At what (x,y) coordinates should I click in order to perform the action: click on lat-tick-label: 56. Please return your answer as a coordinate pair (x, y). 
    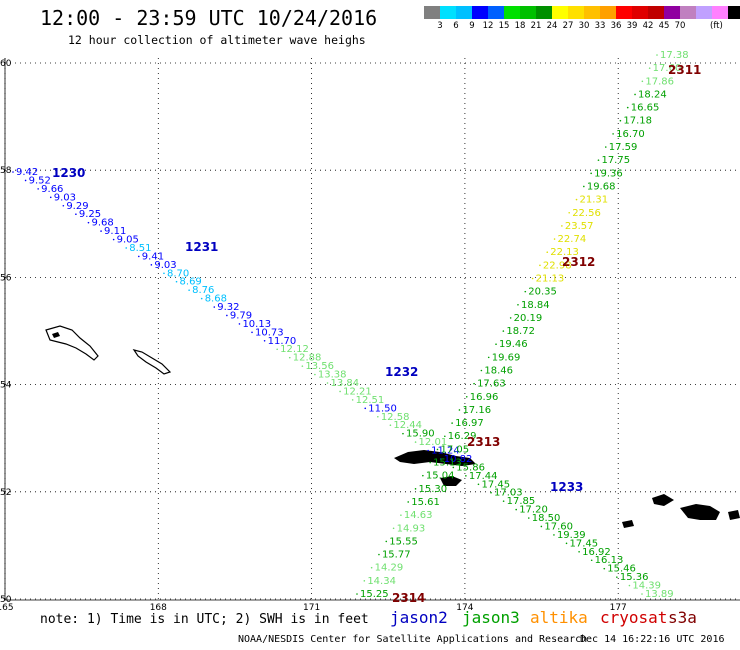
    Looking at the image, I should click on (6, 278).